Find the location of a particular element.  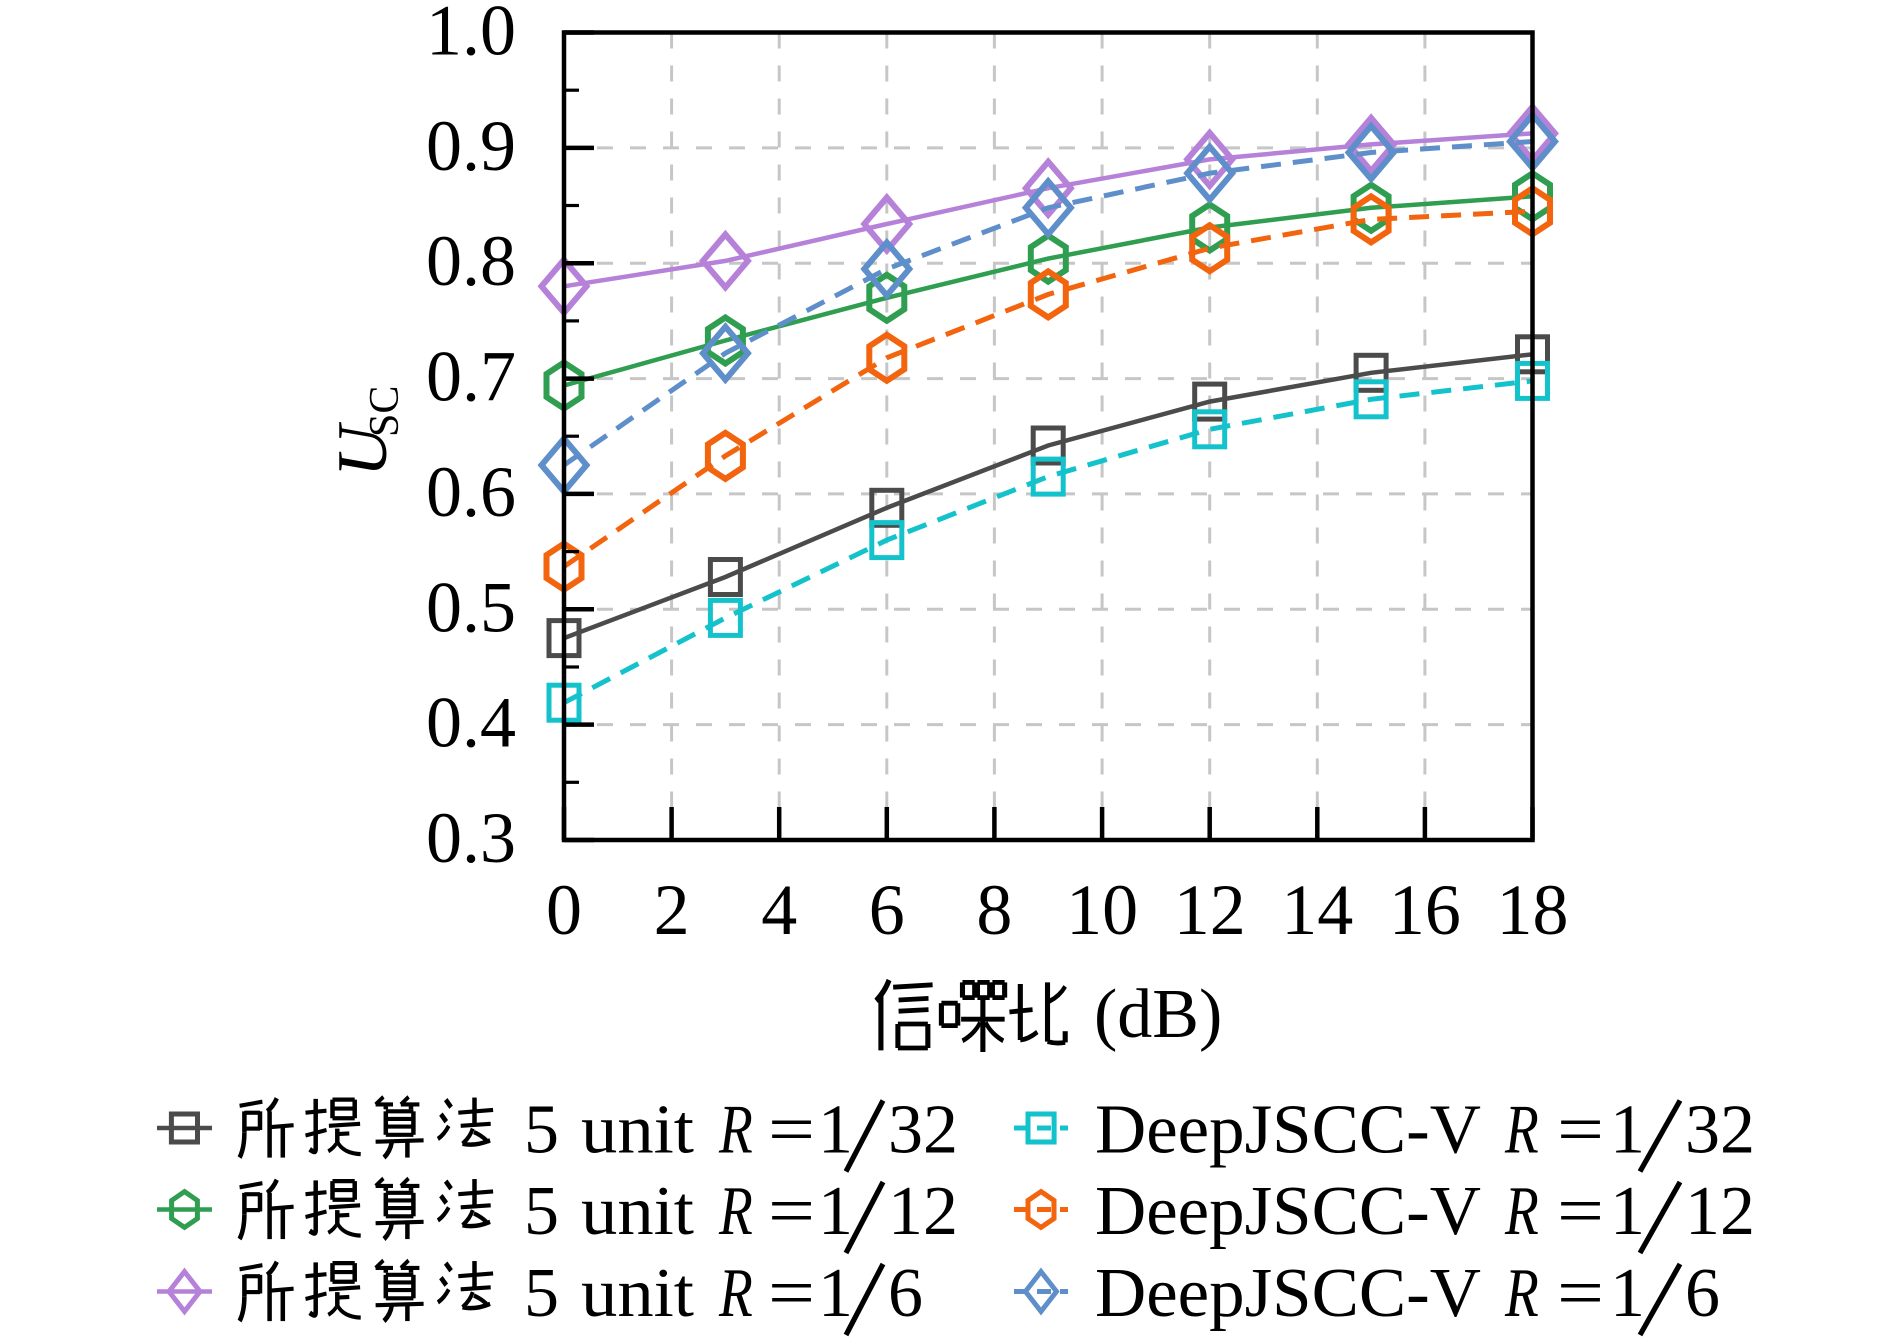

svg-text: 0.9 is located at coordinates (471, 146).